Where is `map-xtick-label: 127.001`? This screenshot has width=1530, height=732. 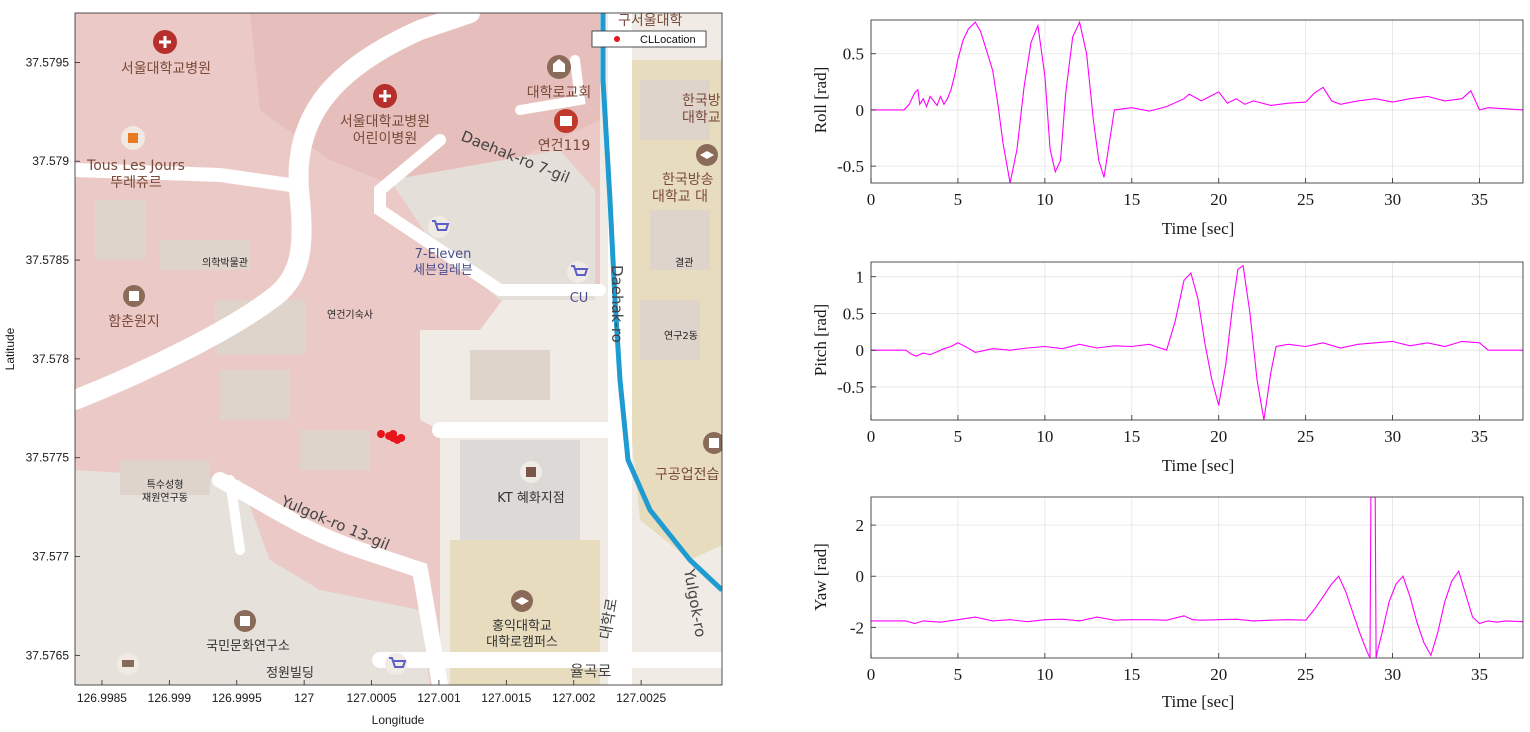
map-xtick-label: 127.001 is located at coordinates (439, 698).